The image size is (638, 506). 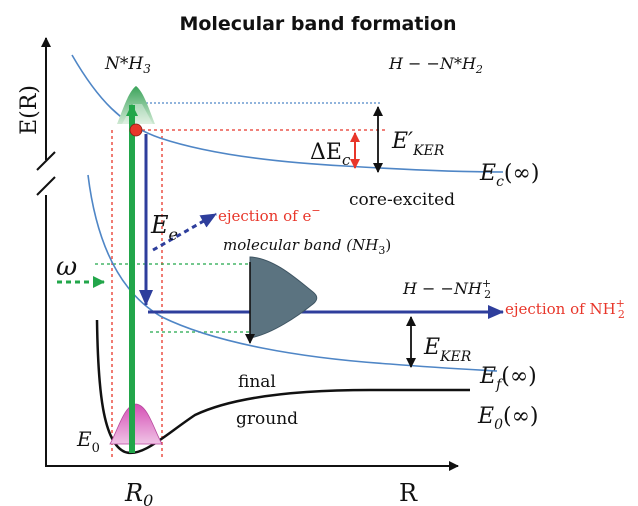 What do you see at coordinates (330, 154) in the screenshot?
I see `label-delta-ec: ΔEc` at bounding box center [330, 154].